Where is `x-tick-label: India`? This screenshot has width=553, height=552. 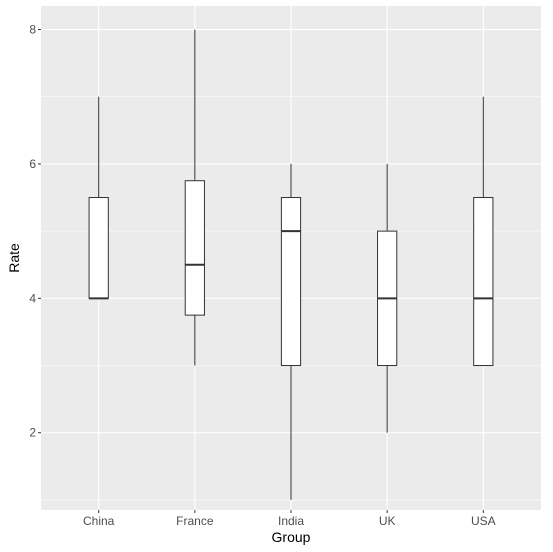 x-tick-label: India is located at coordinates (291, 521).